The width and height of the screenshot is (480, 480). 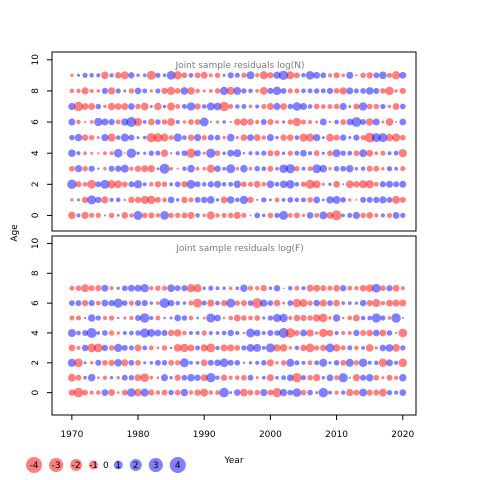 I want to click on legend-label: -1, so click(x=93, y=466).